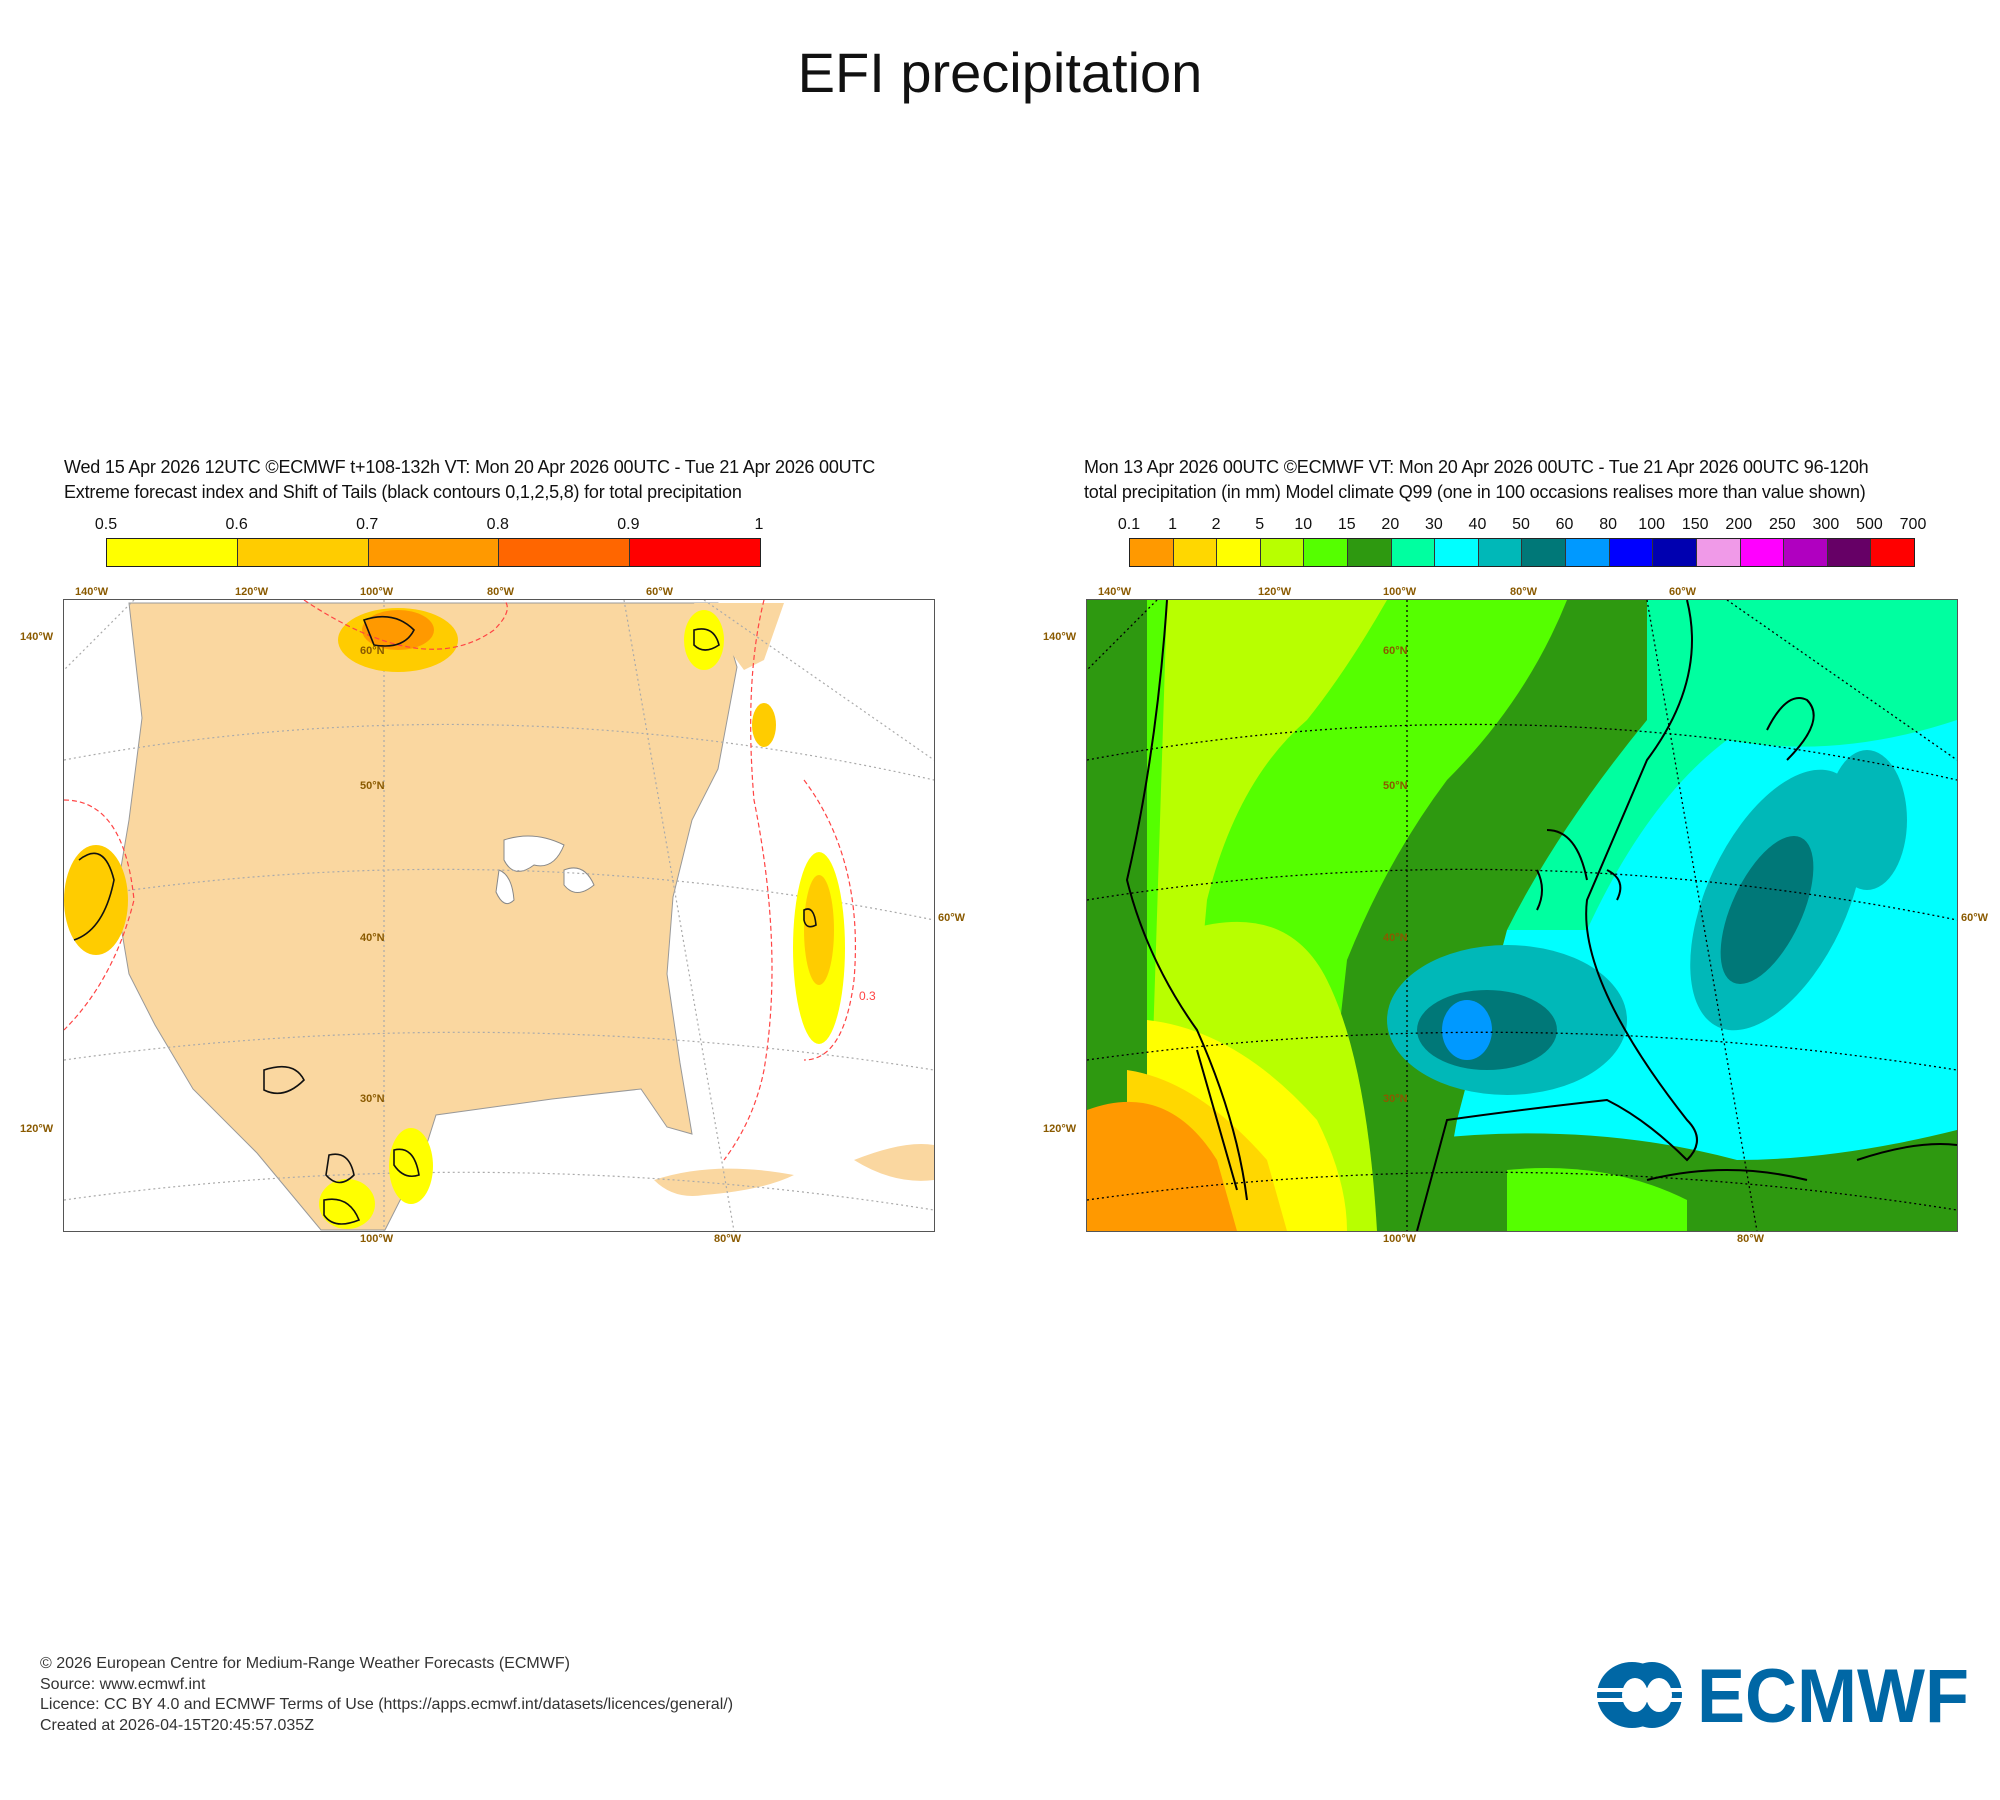 This screenshot has width=2000, height=1800. Describe the element at coordinates (628, 524) in the screenshot. I see `colorbar-tick-label: 0.9` at that location.